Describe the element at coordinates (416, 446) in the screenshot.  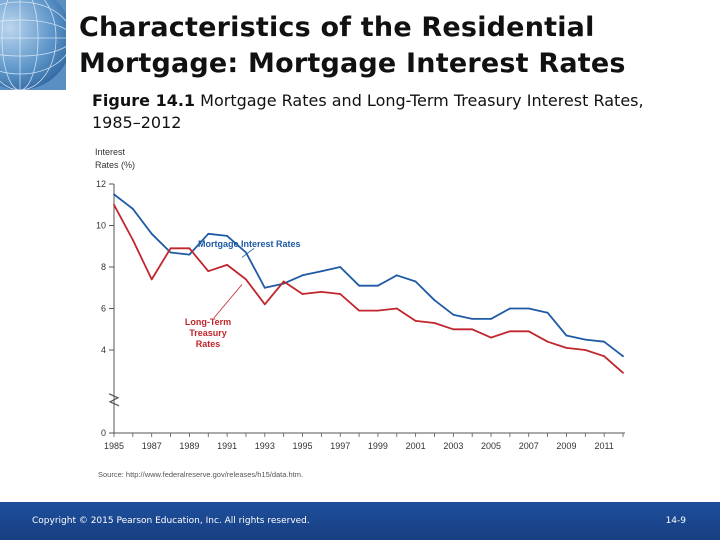
I see `x-tick-label: 2001` at that location.